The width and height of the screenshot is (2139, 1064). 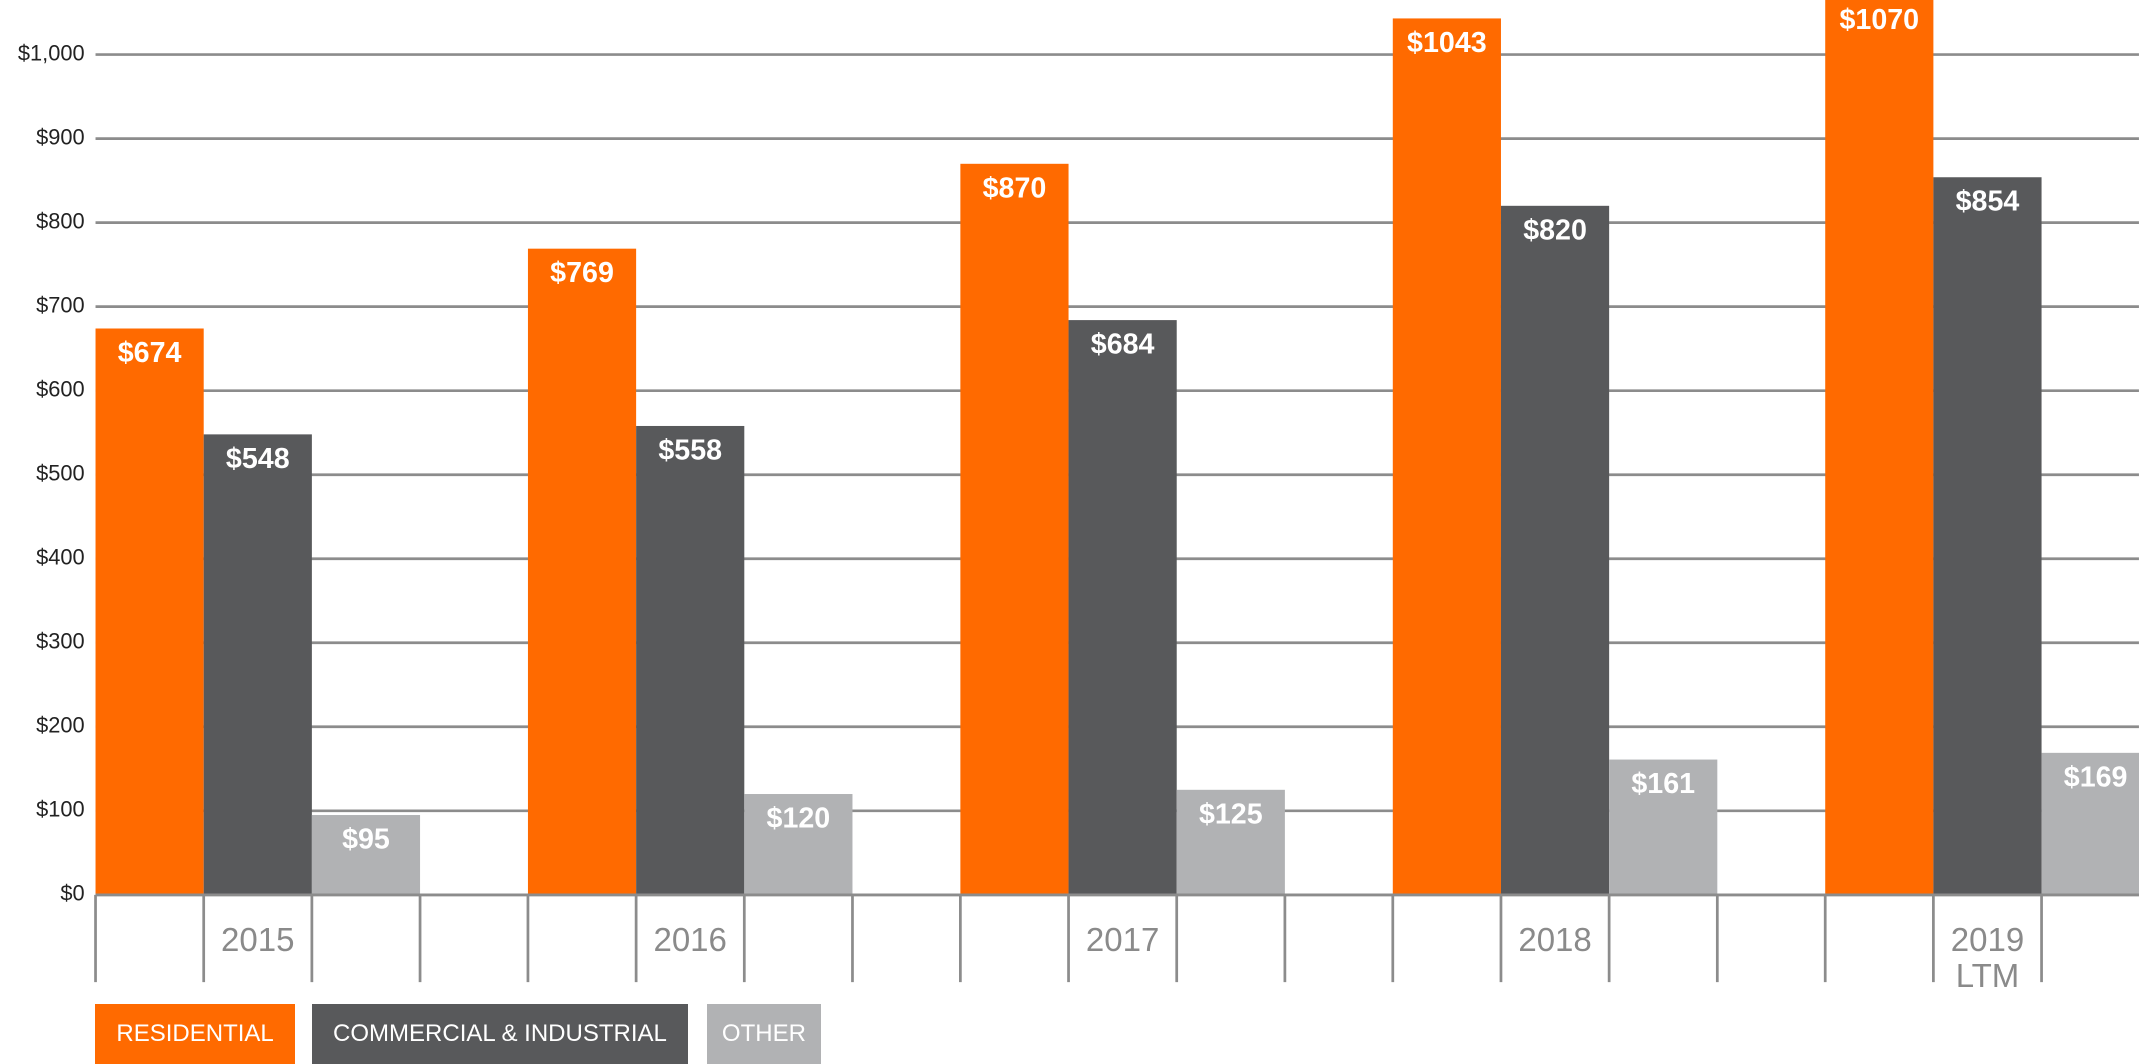 What do you see at coordinates (60, 136) in the screenshot?
I see `y-tick-label: $900` at bounding box center [60, 136].